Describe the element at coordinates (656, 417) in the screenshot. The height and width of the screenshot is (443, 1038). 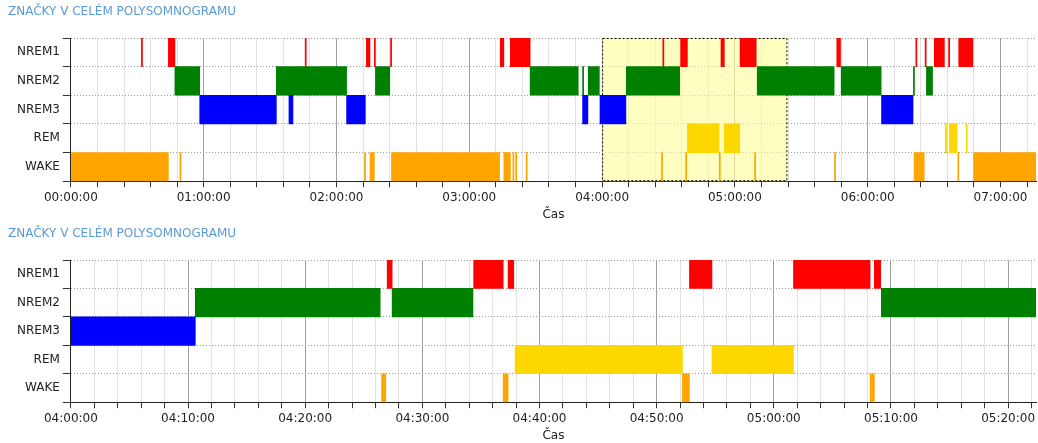
I see `x-tick-label: 04:50:00` at that location.